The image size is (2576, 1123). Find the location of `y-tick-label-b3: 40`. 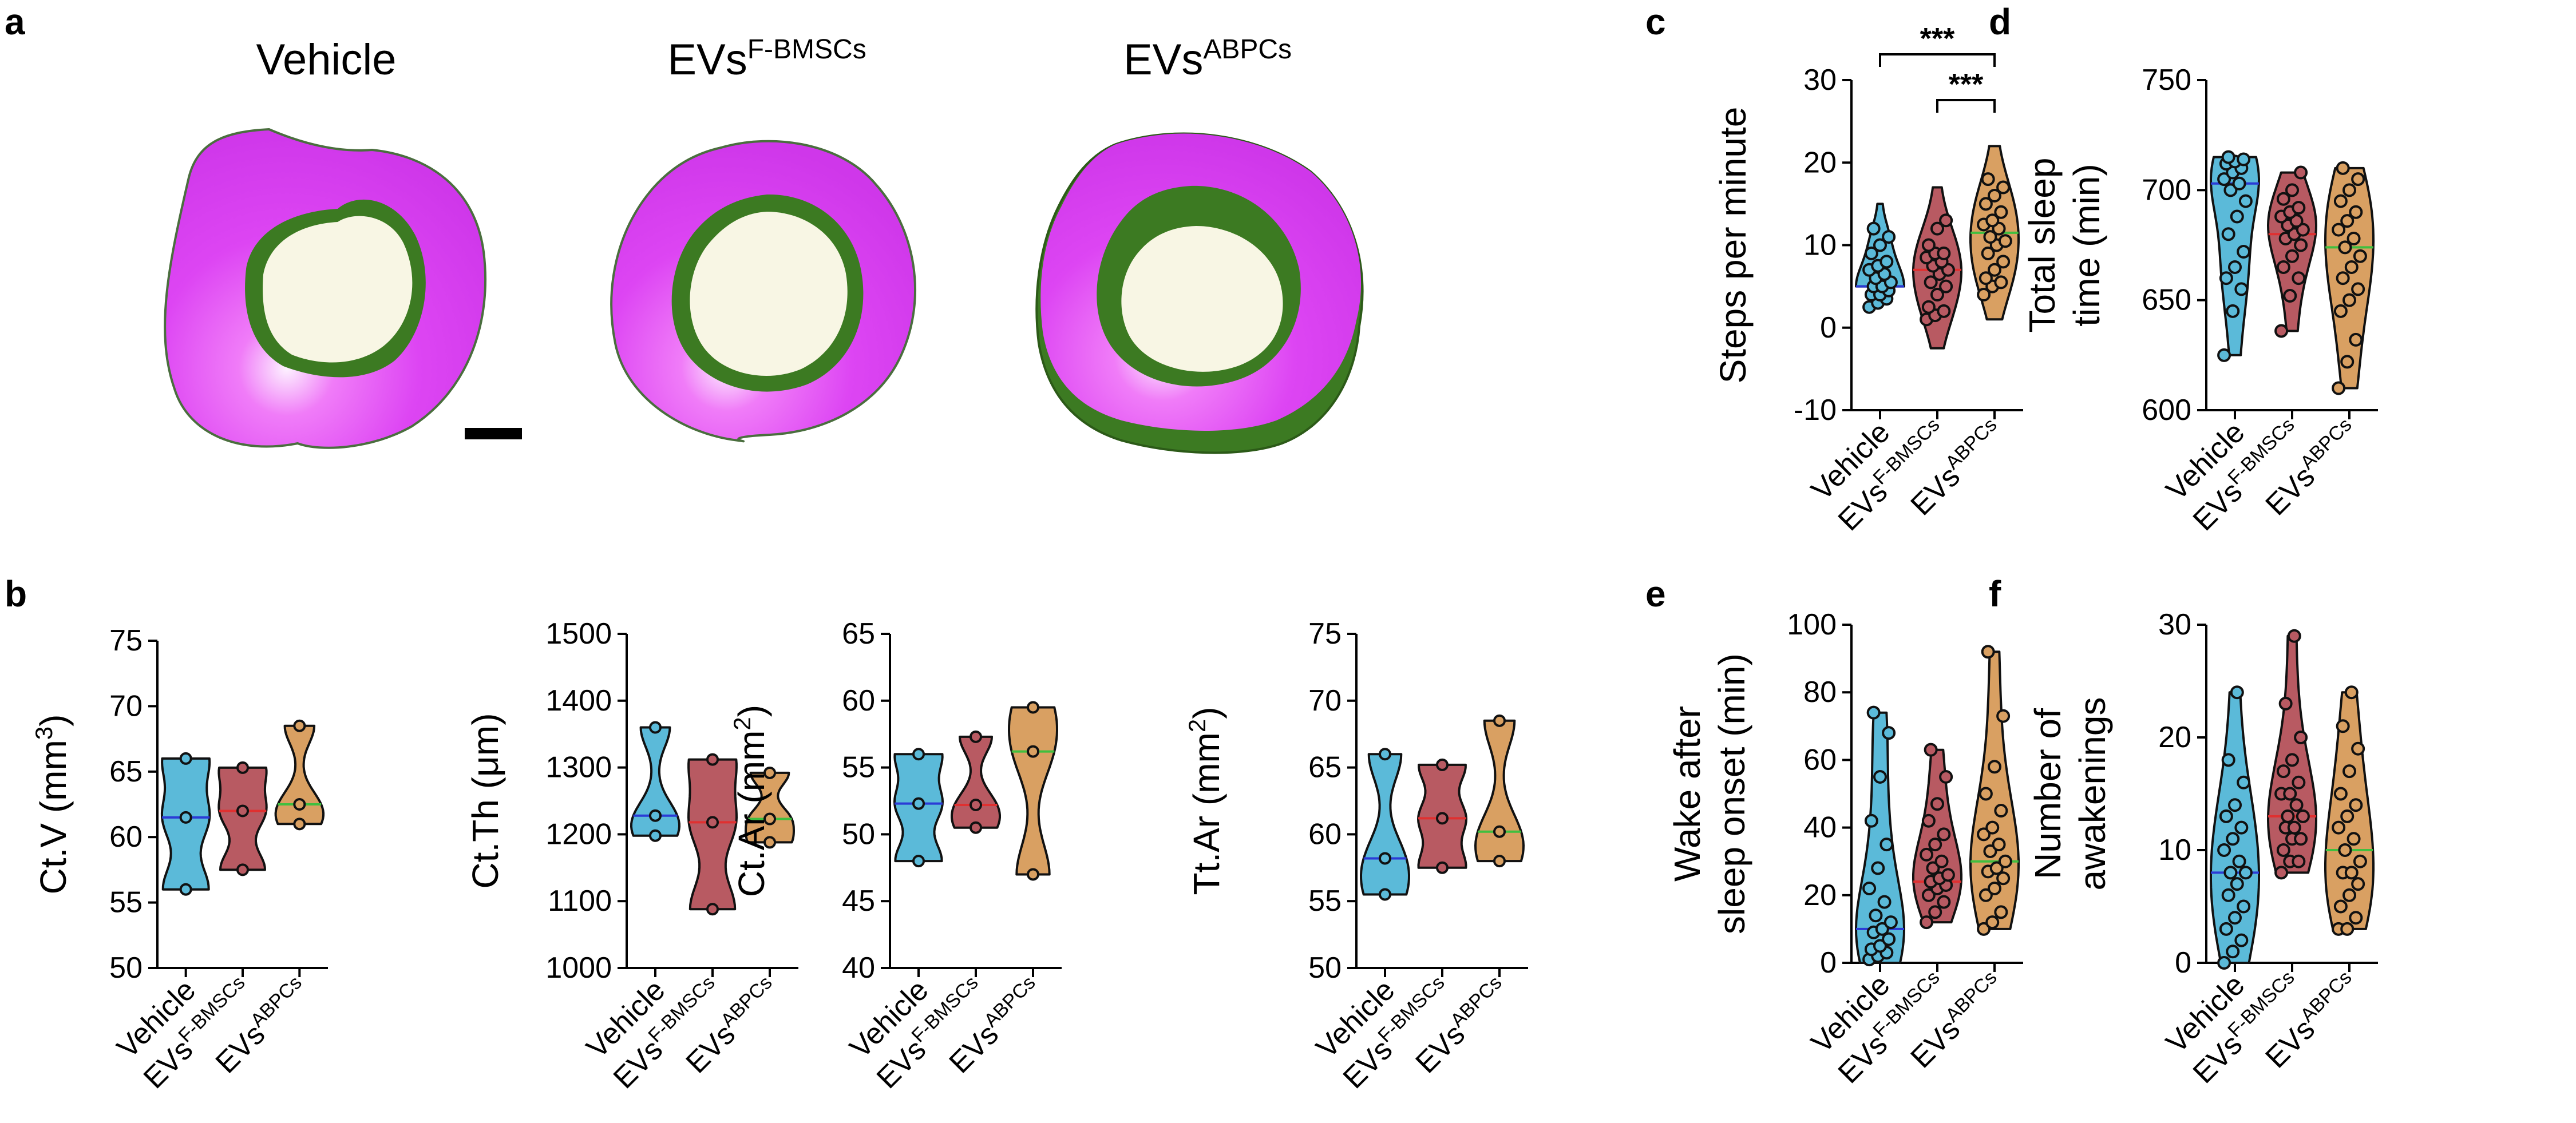

y-tick-label-b3: 40 is located at coordinates (858, 968).